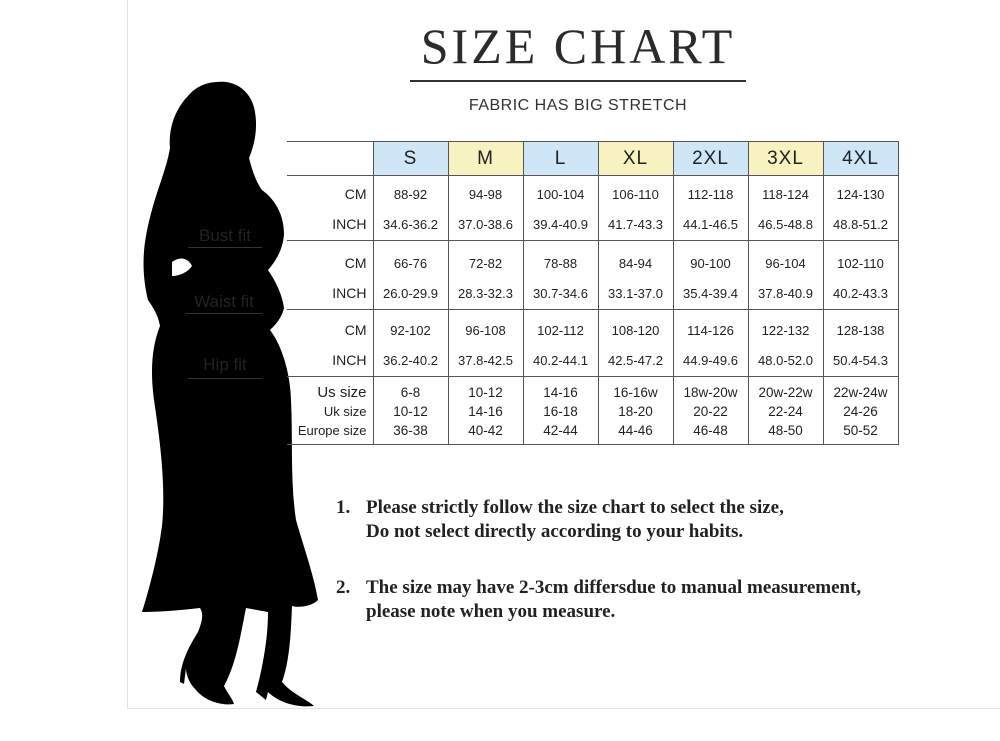 This screenshot has width=1000, height=741. What do you see at coordinates (224, 301) in the screenshot?
I see `waist-fit-label: Waist fit` at bounding box center [224, 301].